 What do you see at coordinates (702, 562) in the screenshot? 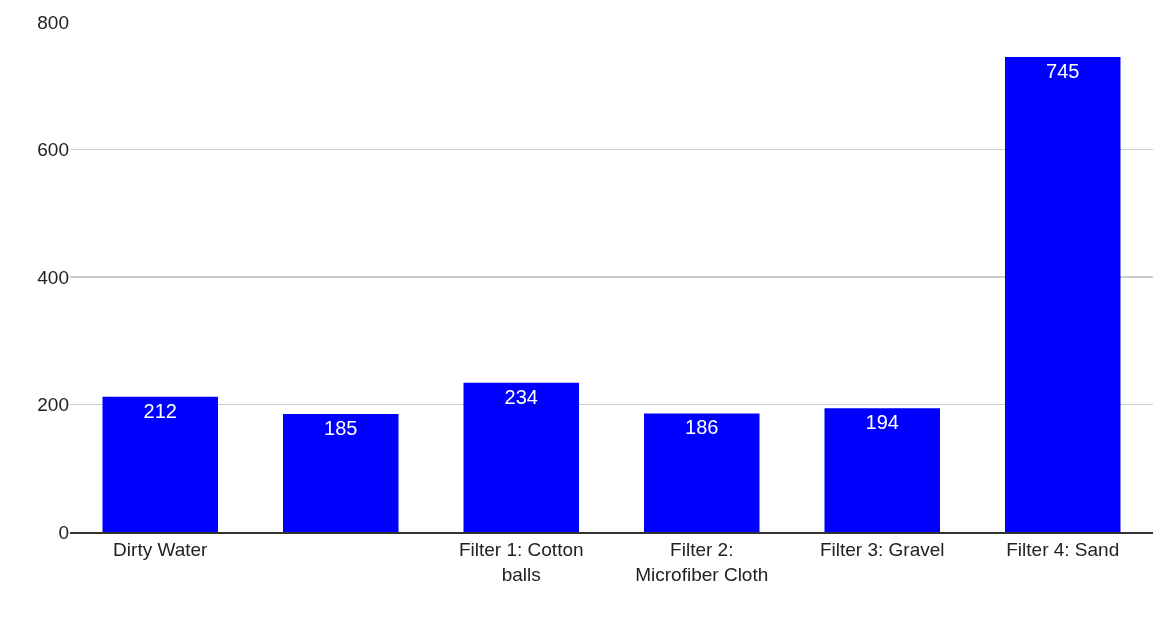
I see `x-tick-label: Filter 2: Microfiber Cloth` at bounding box center [702, 562].